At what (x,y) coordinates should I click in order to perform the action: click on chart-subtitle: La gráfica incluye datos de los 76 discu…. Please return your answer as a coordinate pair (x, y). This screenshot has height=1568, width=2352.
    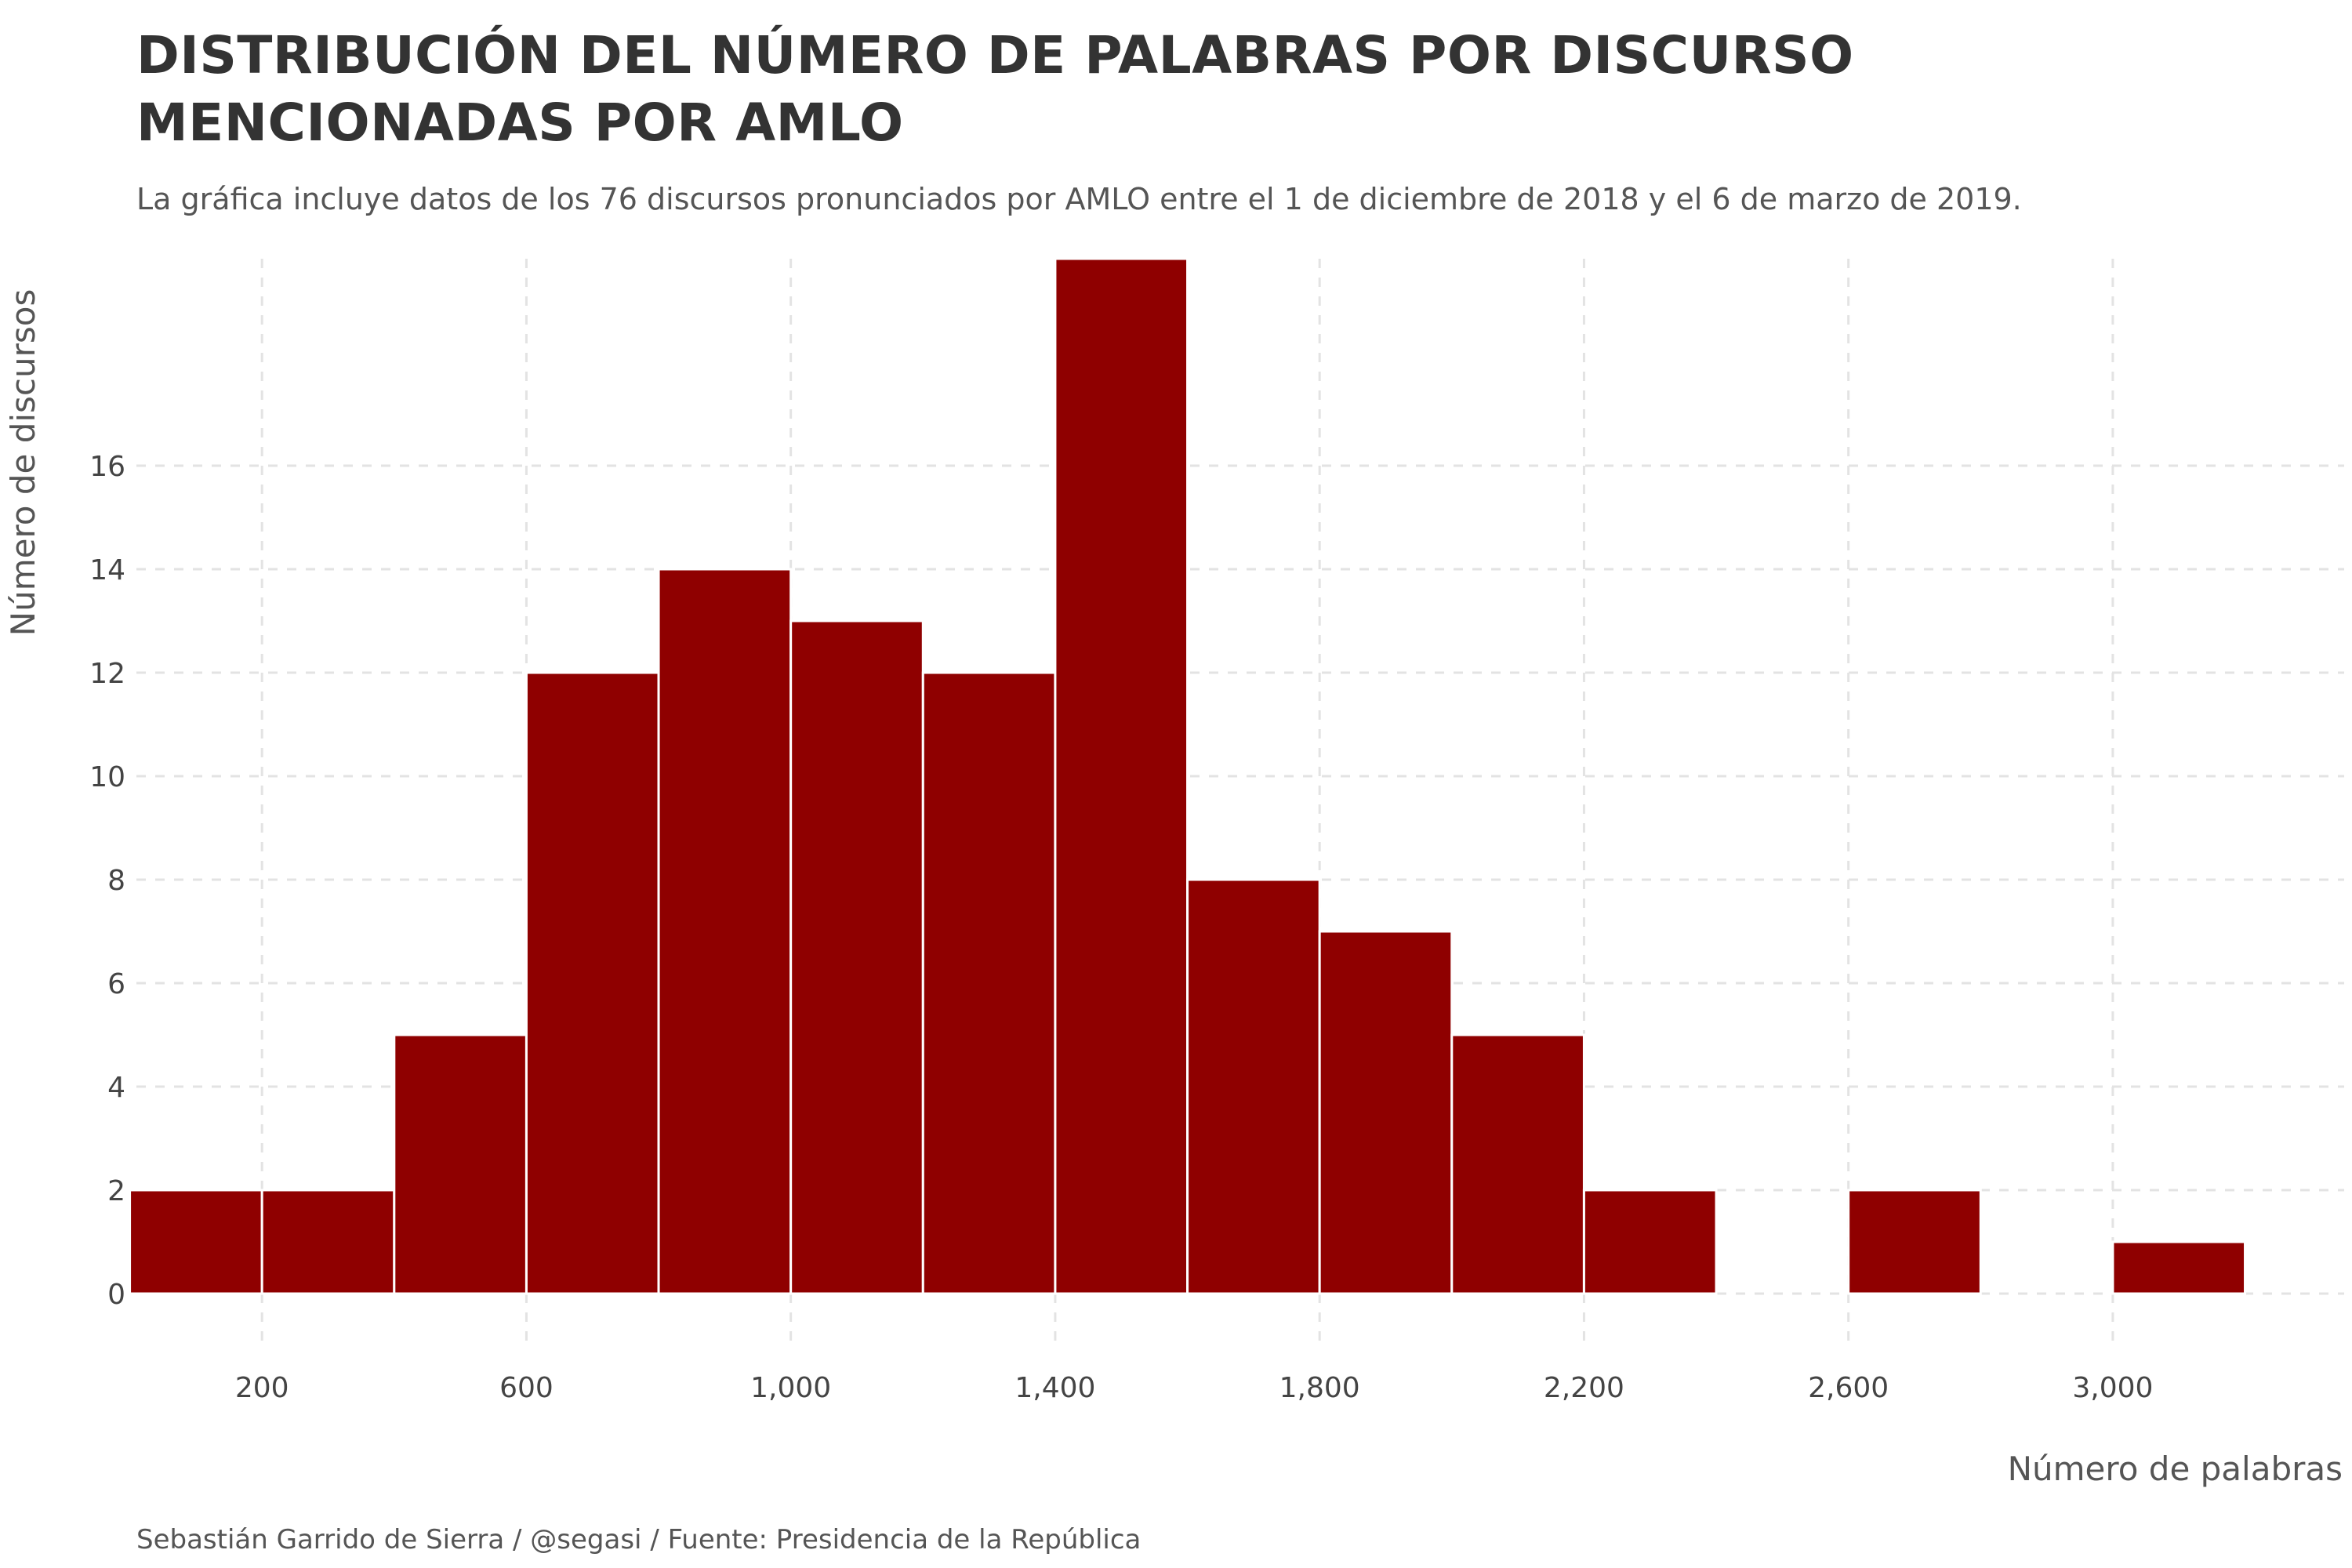
    Looking at the image, I should click on (1079, 199).